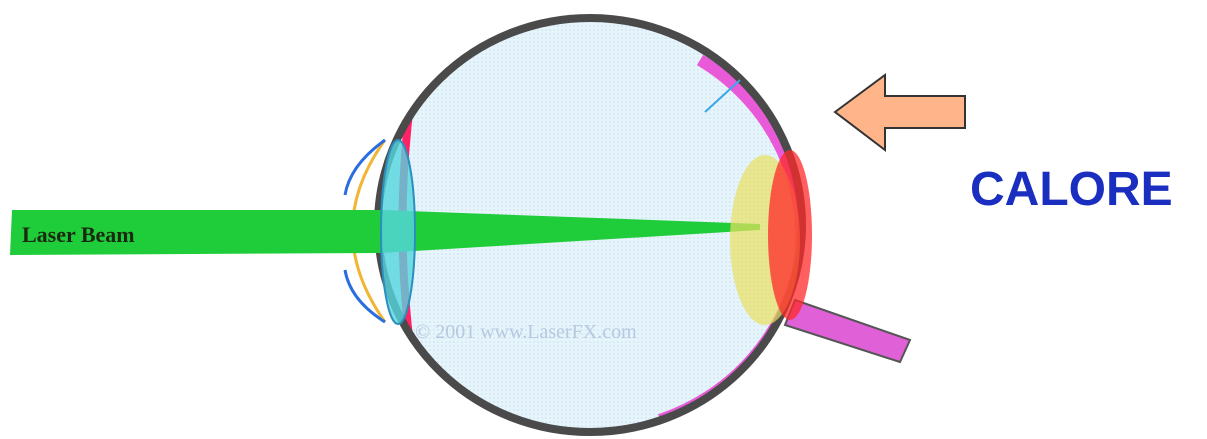 The height and width of the screenshot is (439, 1207). Describe the element at coordinates (722, 96) in the screenshot. I see `small-arrow` at that location.